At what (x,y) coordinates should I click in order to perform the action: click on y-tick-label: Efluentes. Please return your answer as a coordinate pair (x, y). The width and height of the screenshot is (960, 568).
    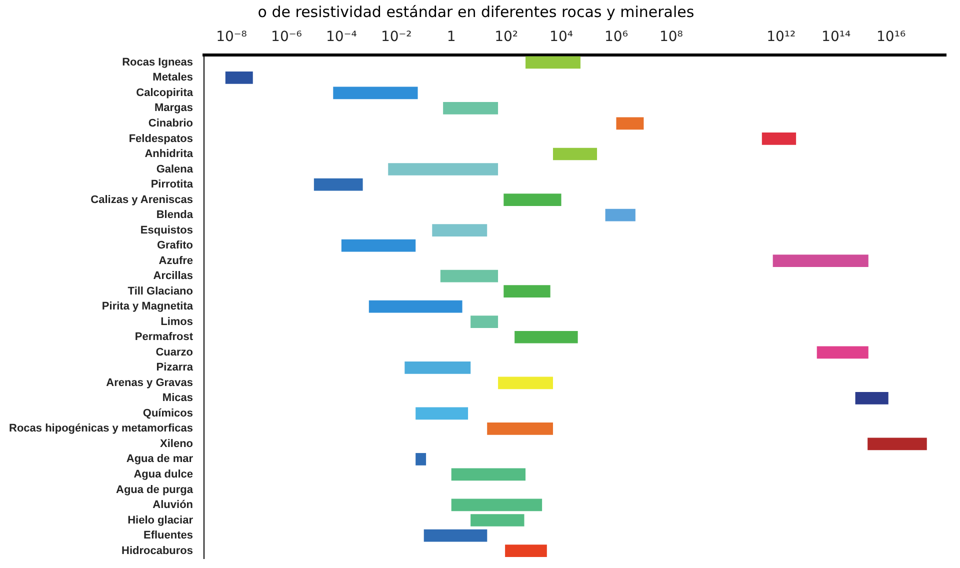
    Looking at the image, I should click on (169, 536).